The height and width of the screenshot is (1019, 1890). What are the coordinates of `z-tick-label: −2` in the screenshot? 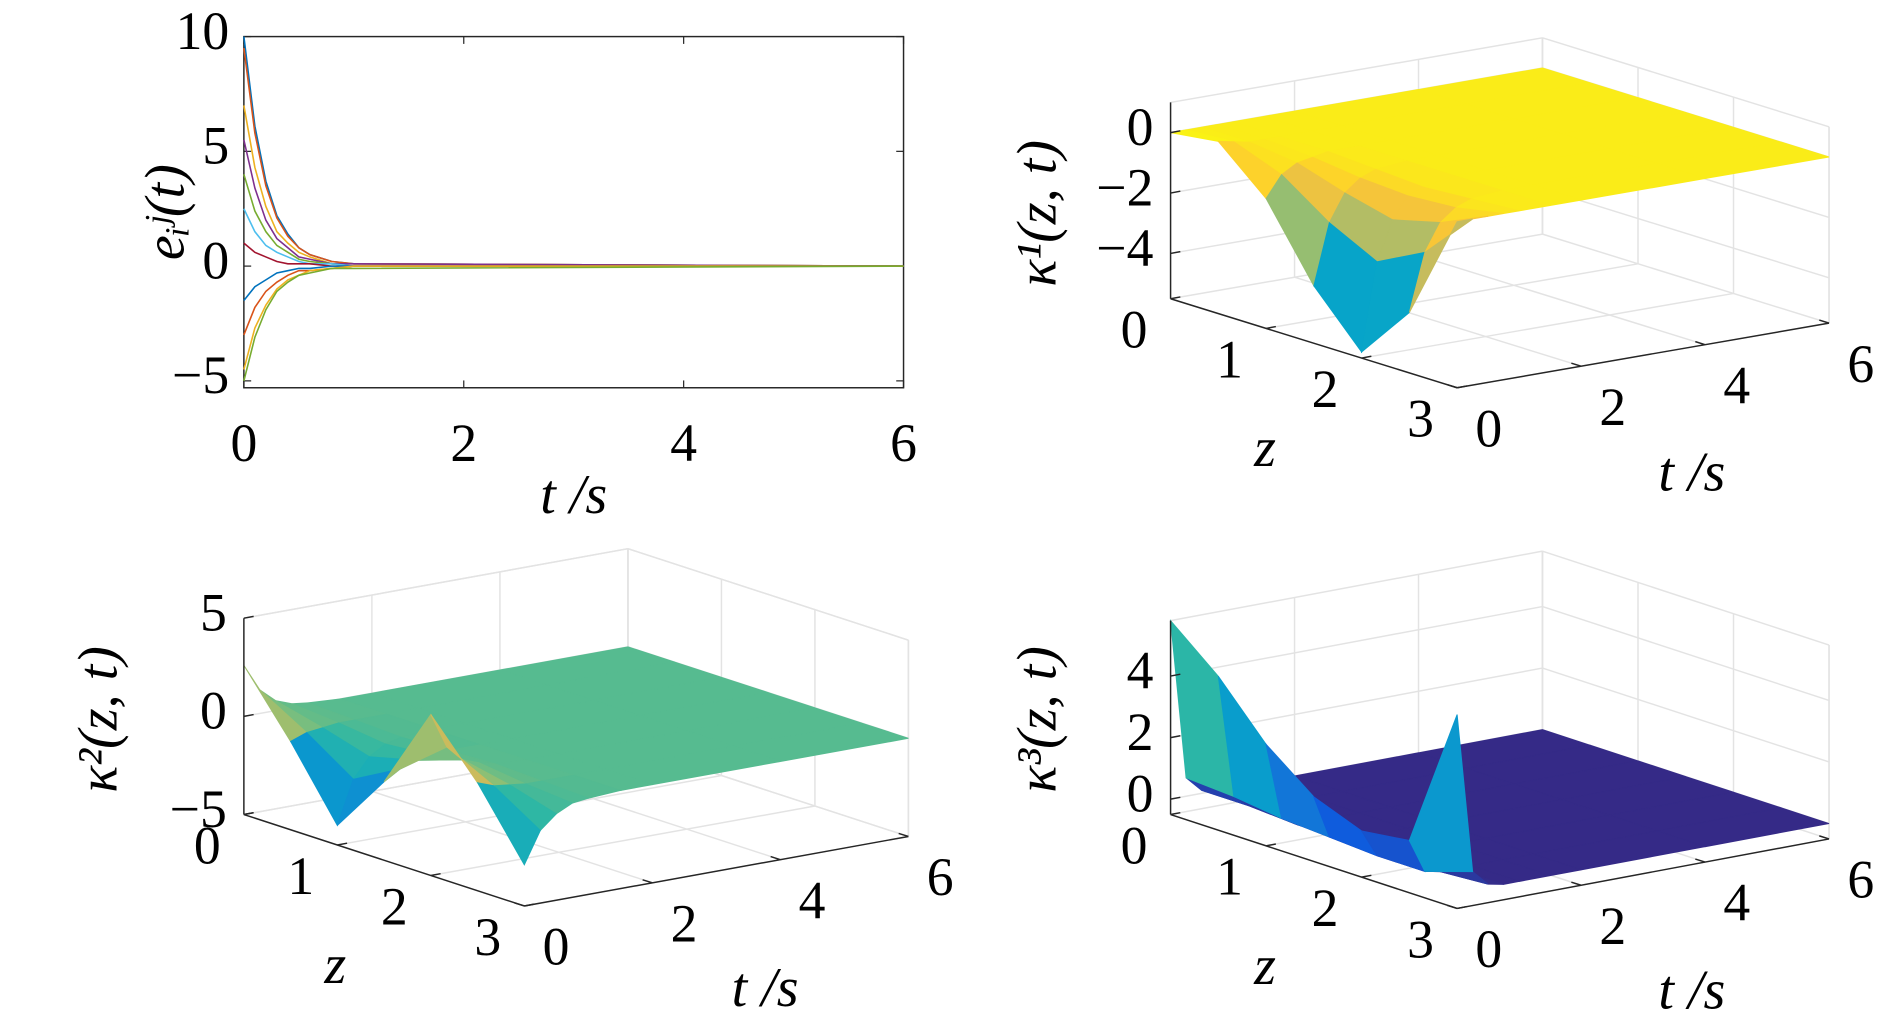 It's located at (1124, 187).